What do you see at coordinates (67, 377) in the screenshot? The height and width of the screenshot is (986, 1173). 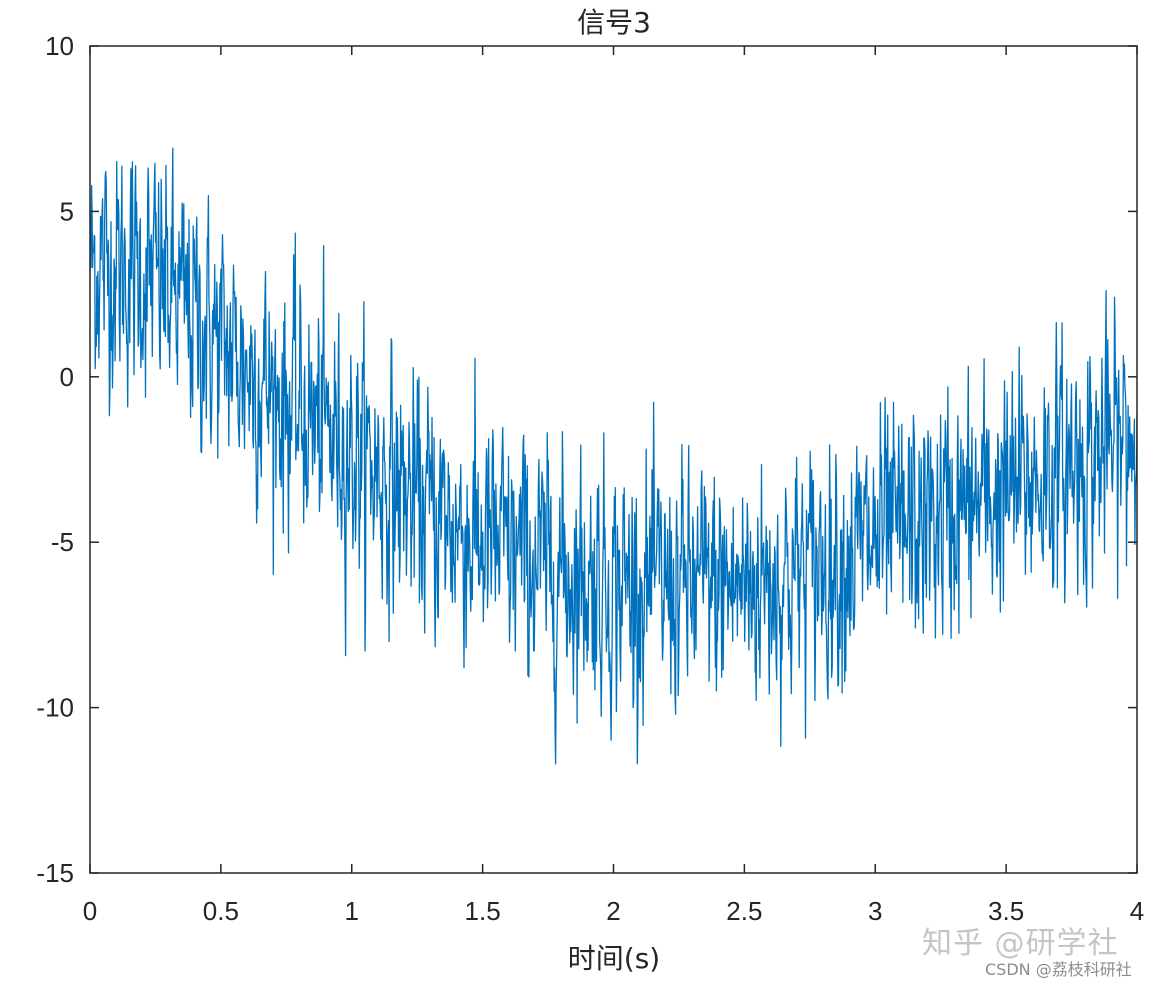 I see `y-tick-label: 0` at bounding box center [67, 377].